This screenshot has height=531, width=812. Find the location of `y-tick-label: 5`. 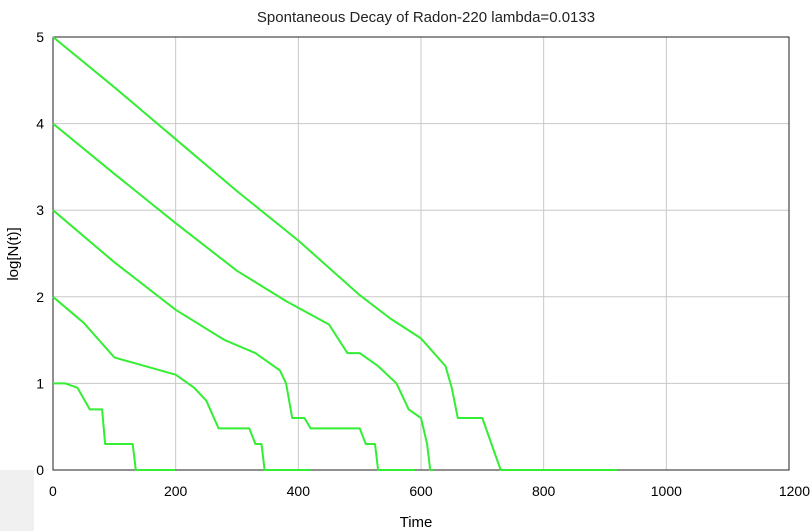

y-tick-label: 5 is located at coordinates (40, 37).